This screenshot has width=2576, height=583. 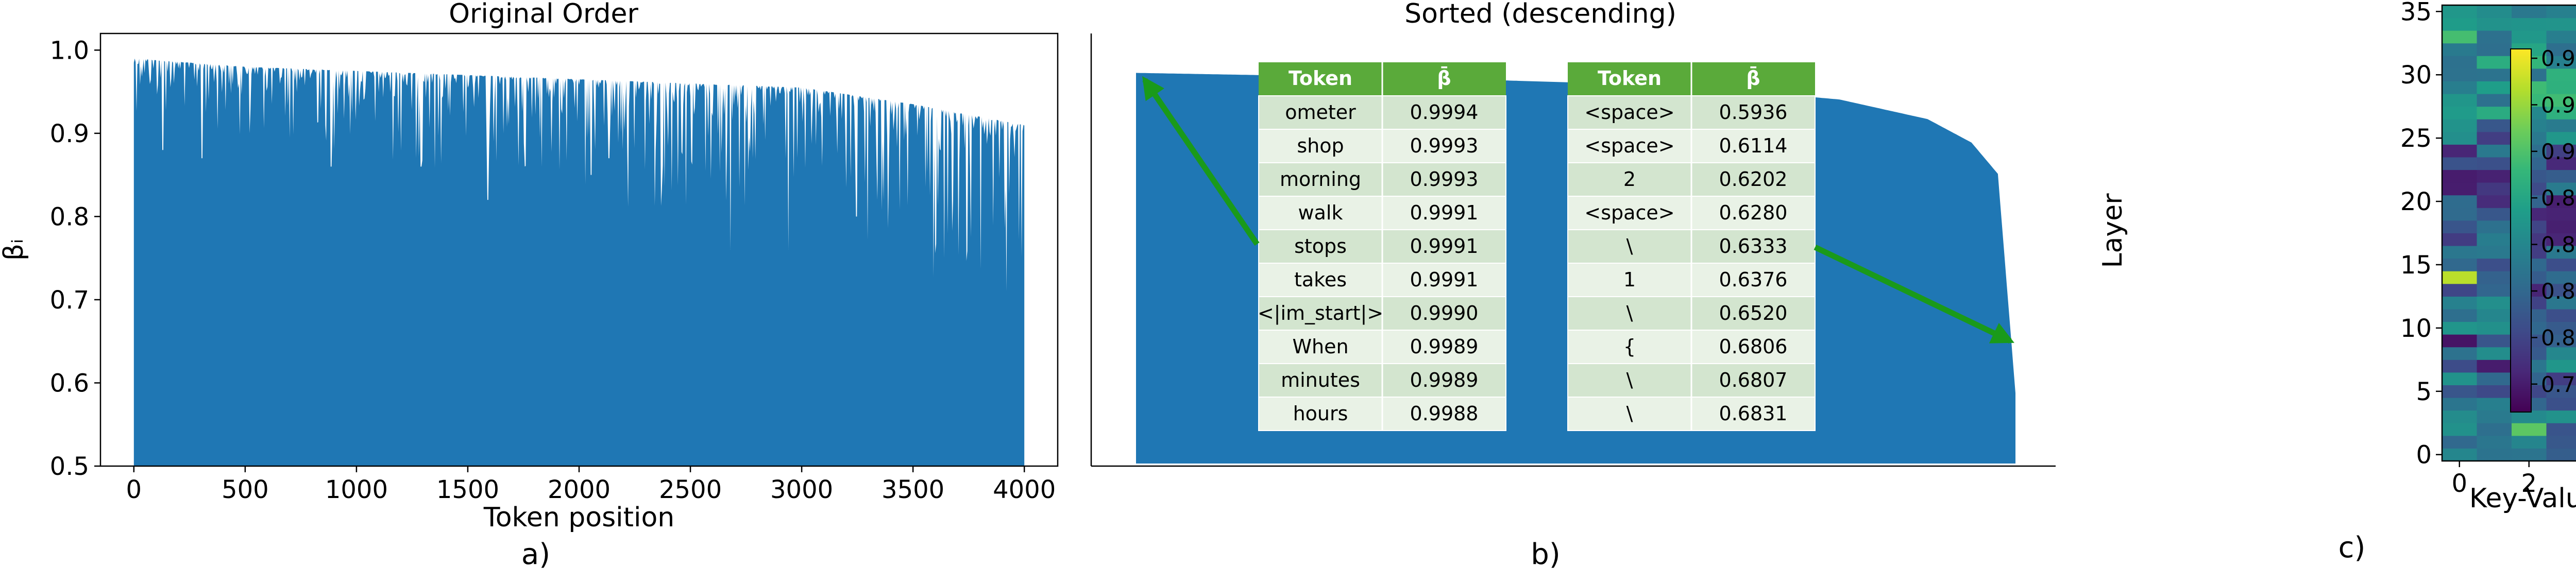 I want to click on panel-b-title: Sorted (descending), so click(x=1540, y=15).